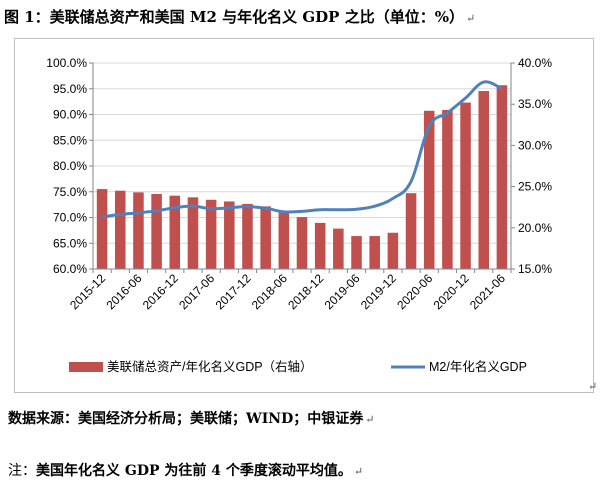  I want to click on y-right-tick-label: 35.0%, so click(535, 104).